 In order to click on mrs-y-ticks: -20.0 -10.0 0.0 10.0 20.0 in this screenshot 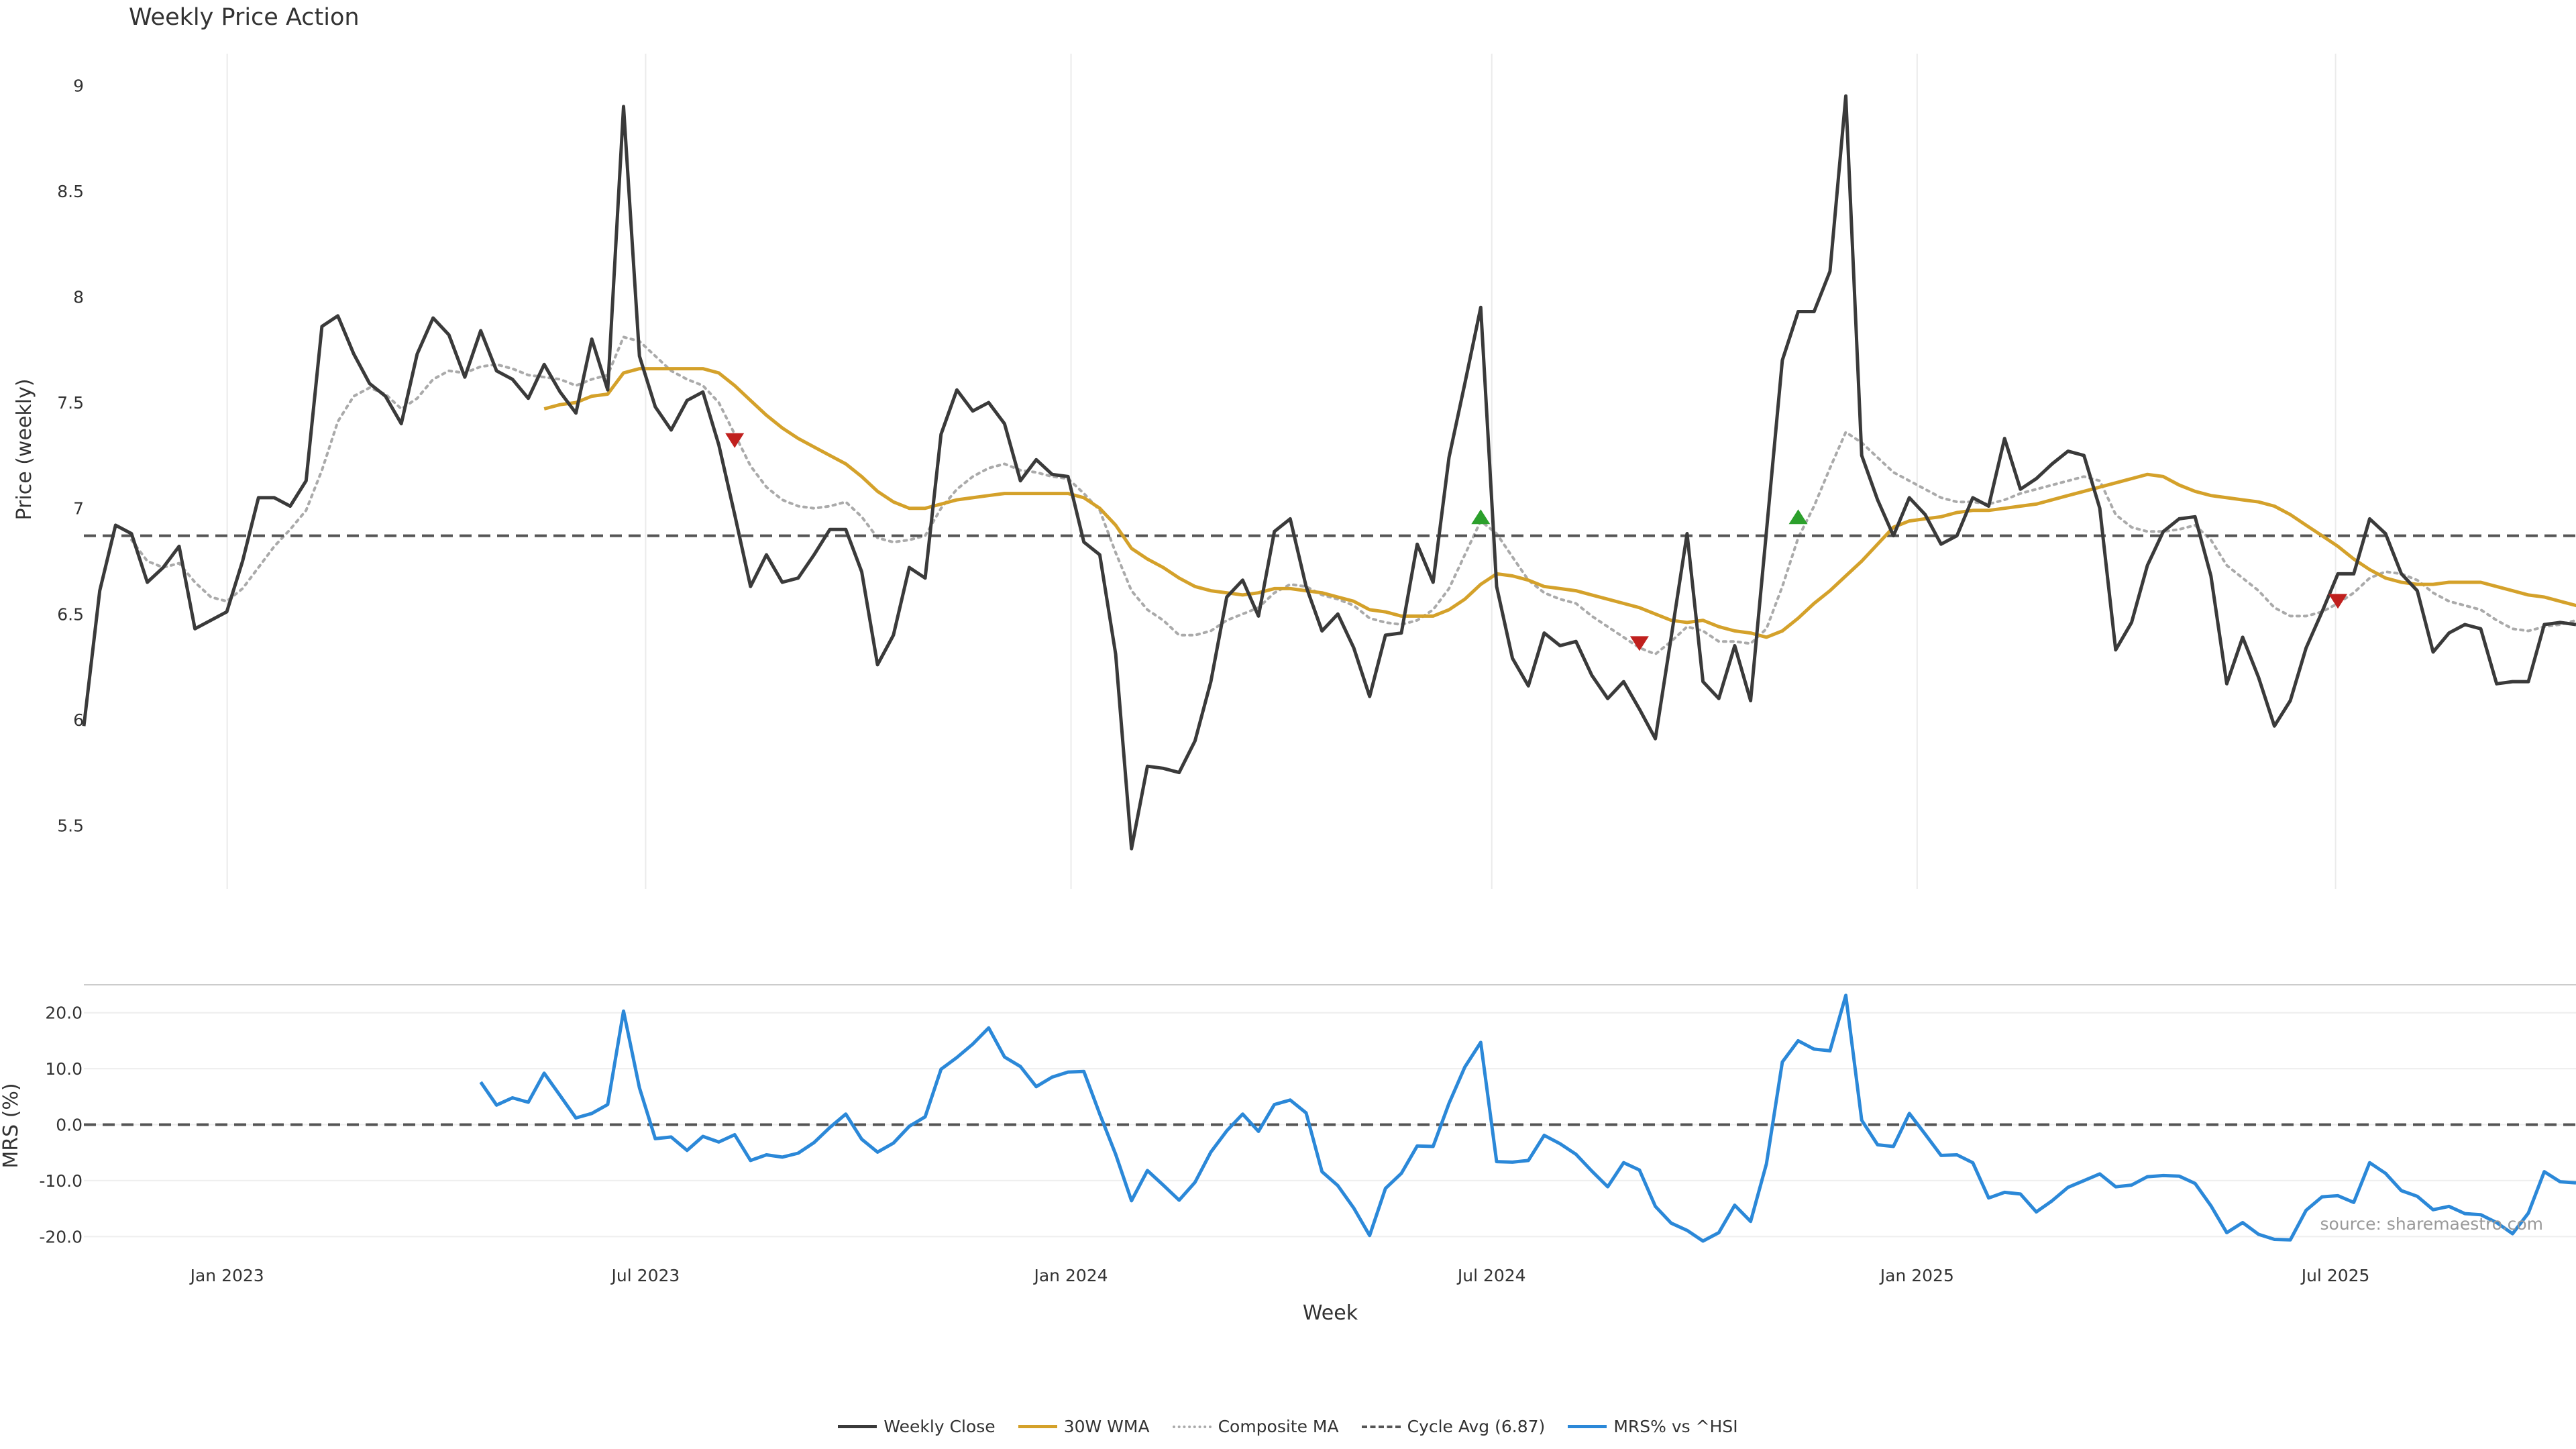, I will do `click(61, 1125)`.